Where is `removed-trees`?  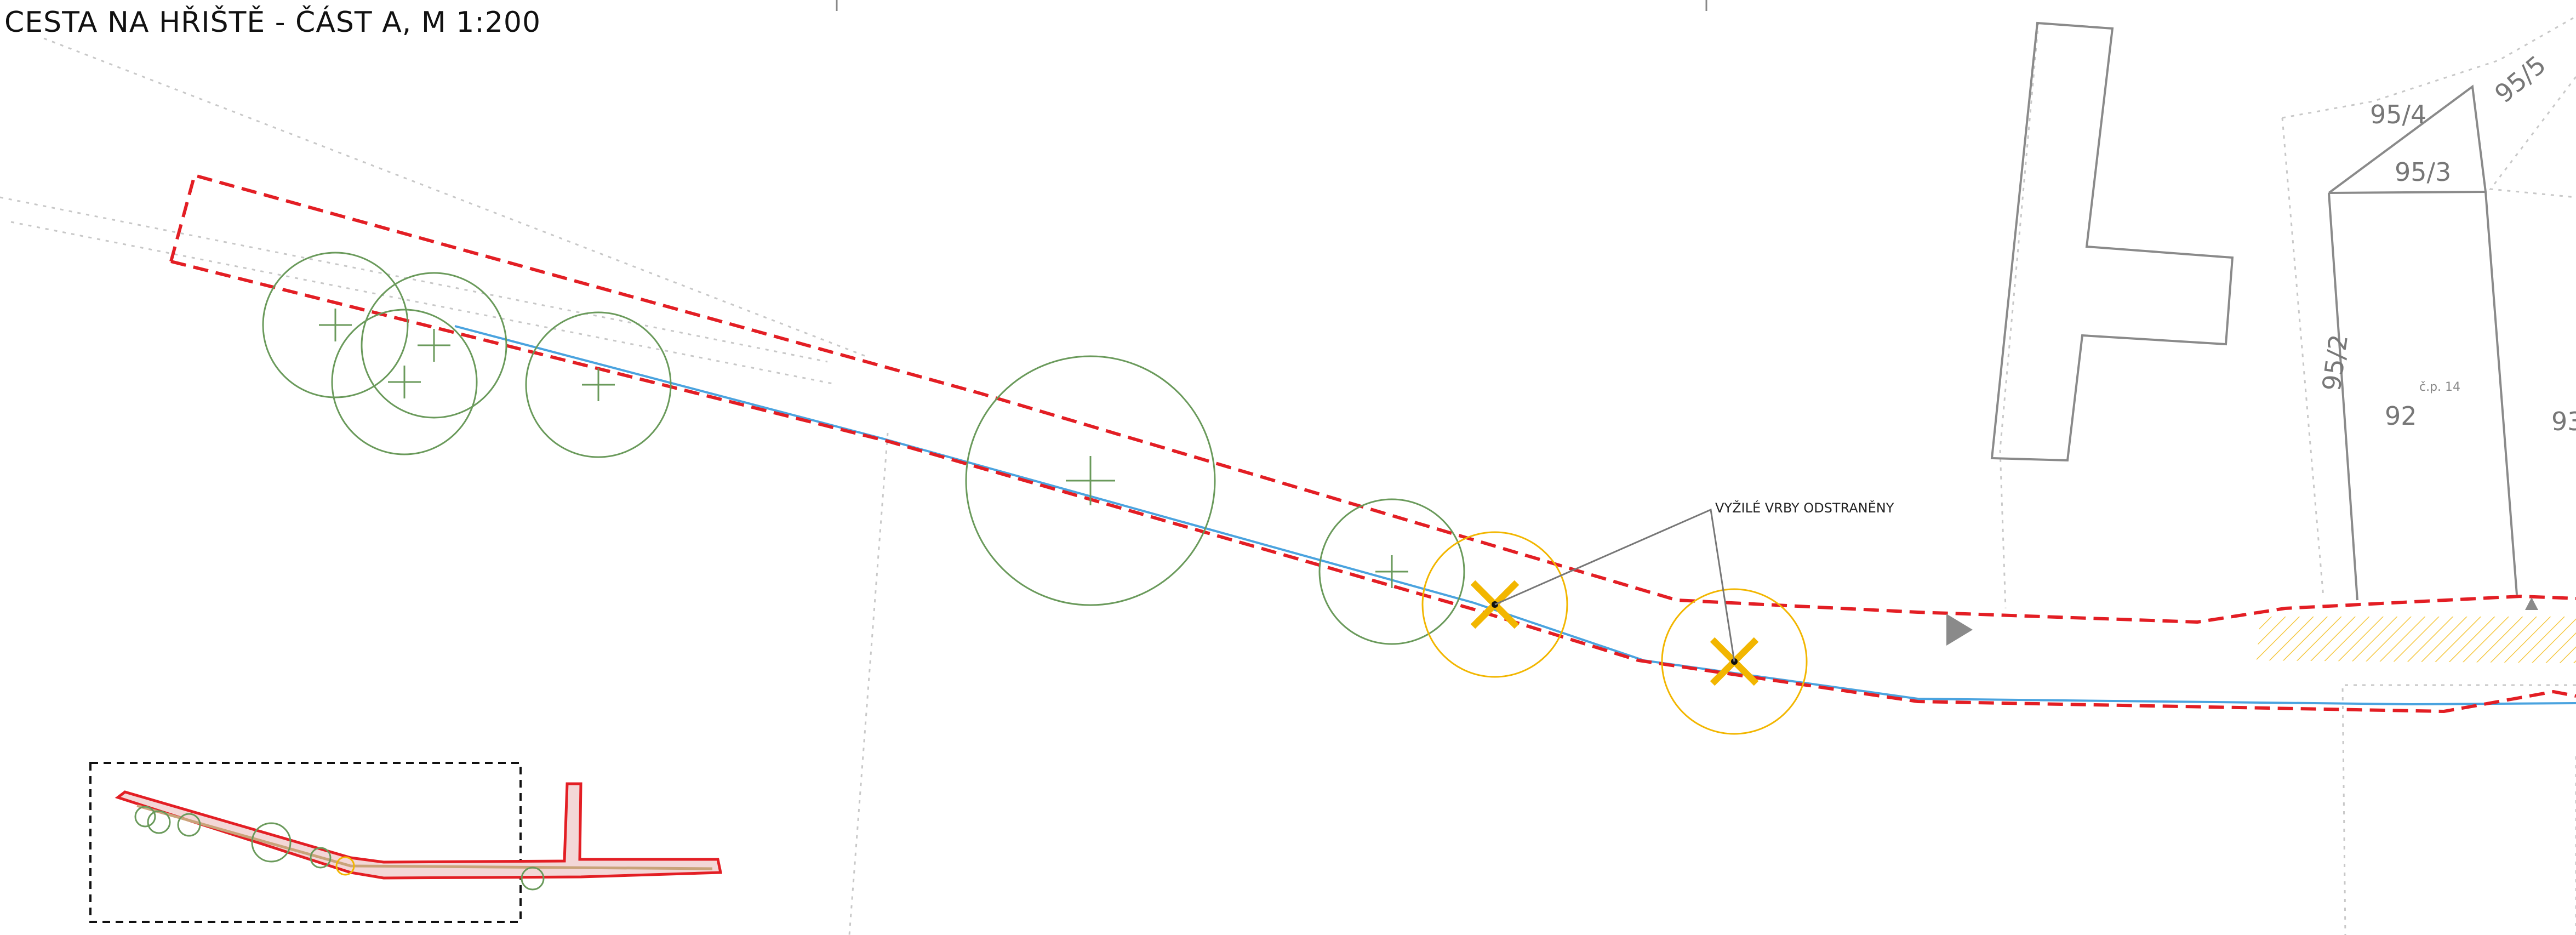 removed-trees is located at coordinates (1614, 633).